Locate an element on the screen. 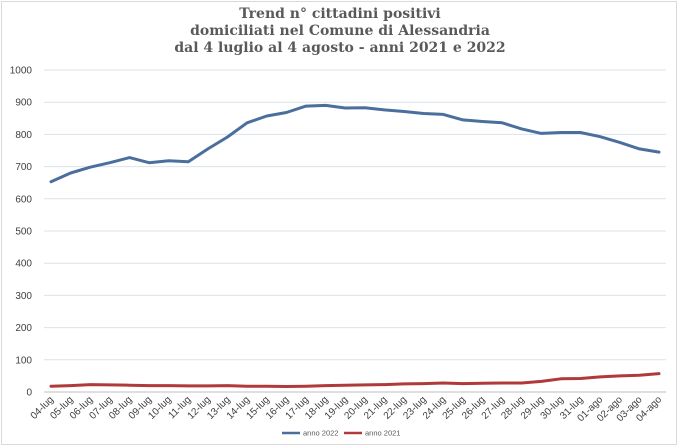 The width and height of the screenshot is (680, 448). y-tick-label: 400 is located at coordinates (23, 264).